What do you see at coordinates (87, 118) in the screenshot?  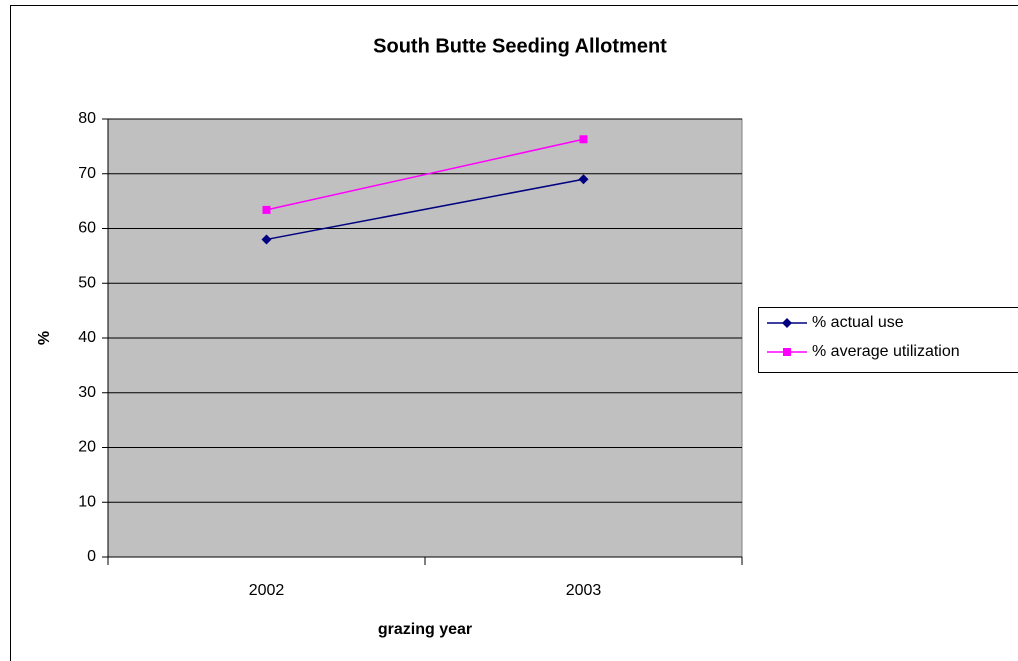 I see `y-tick-label: 80` at bounding box center [87, 118].